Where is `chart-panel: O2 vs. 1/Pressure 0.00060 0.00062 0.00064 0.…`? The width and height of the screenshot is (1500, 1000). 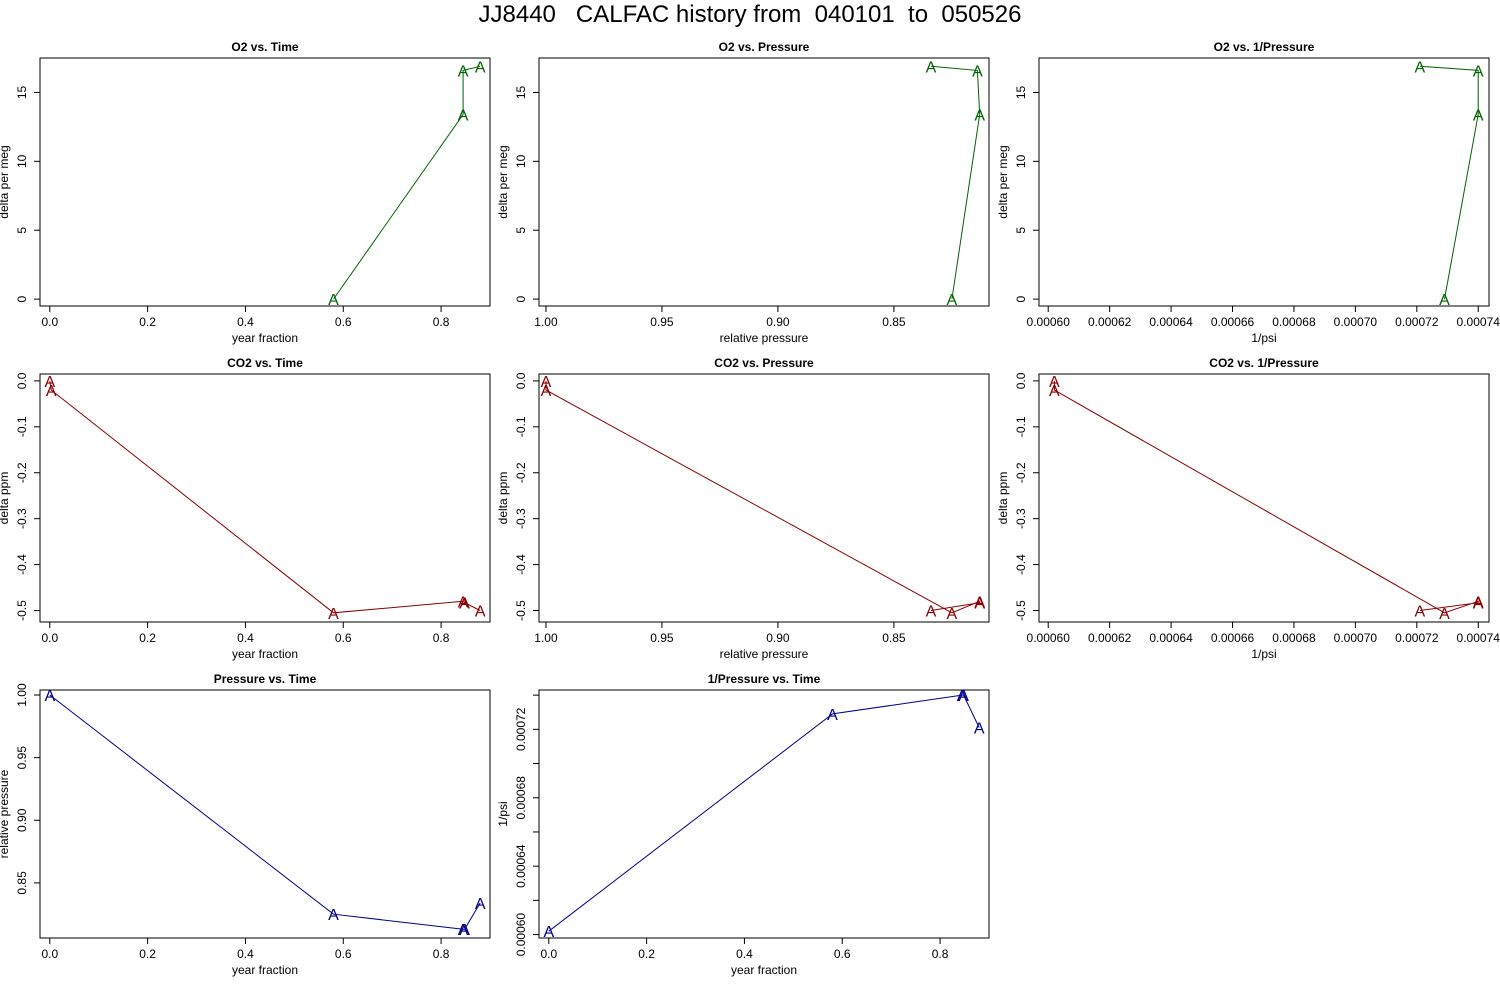
chart-panel: O2 vs. 1/Pressure 0.00060 0.00062 0.00064 0.… is located at coordinates (1248, 192).